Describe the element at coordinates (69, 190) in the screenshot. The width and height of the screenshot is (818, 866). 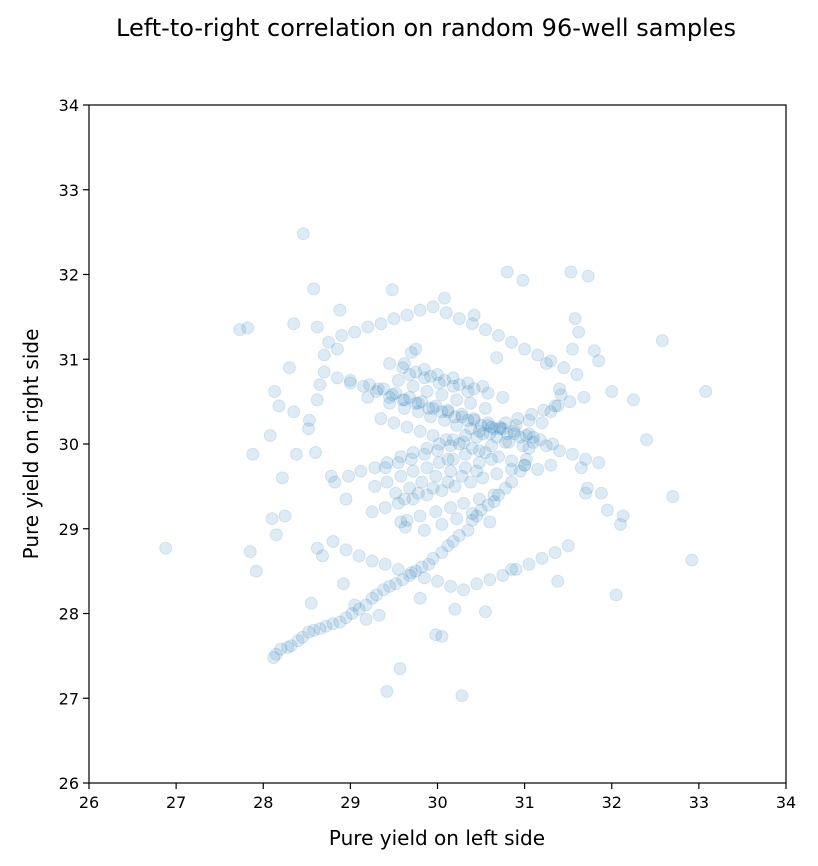
I see `y-tick-label: 33` at that location.